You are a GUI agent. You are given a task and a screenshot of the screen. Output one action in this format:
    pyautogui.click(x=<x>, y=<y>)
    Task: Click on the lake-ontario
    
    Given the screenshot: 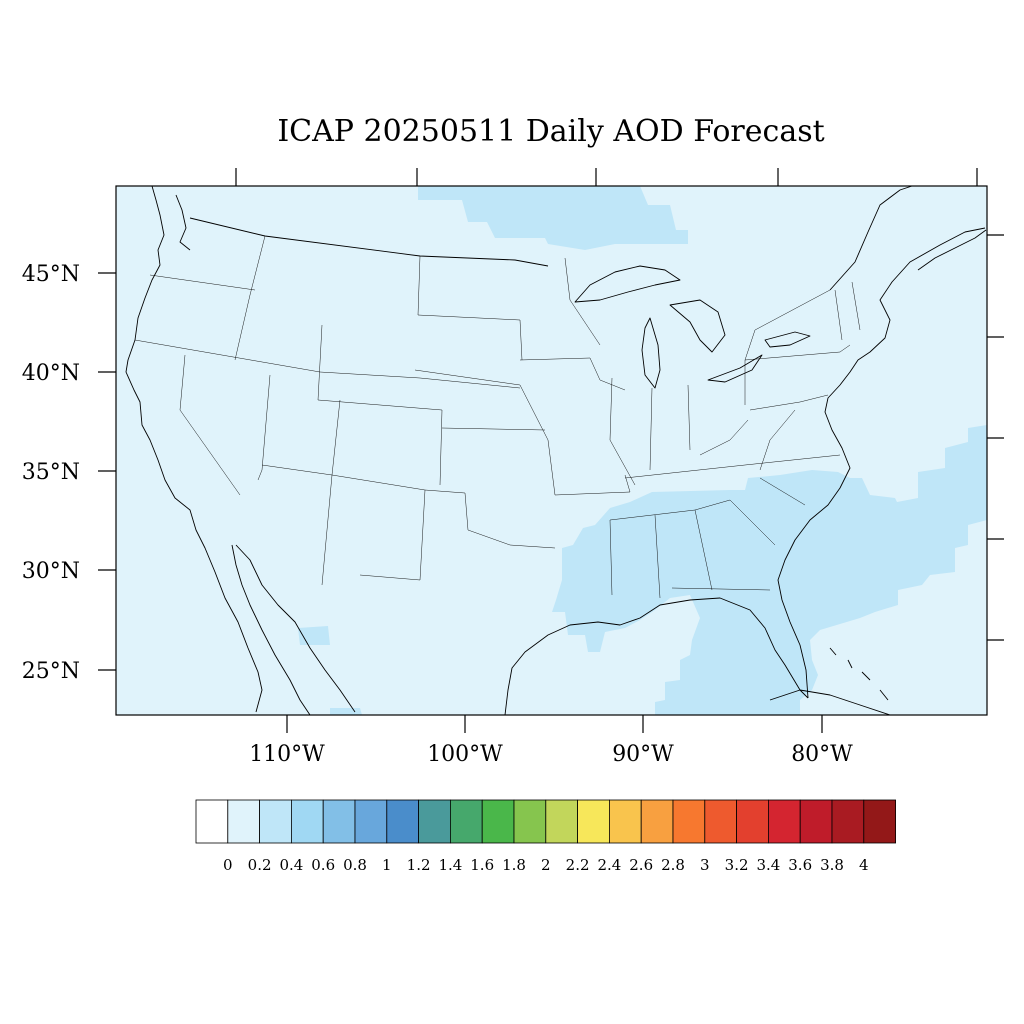 What is the action you would take?
    pyautogui.click(x=787, y=339)
    